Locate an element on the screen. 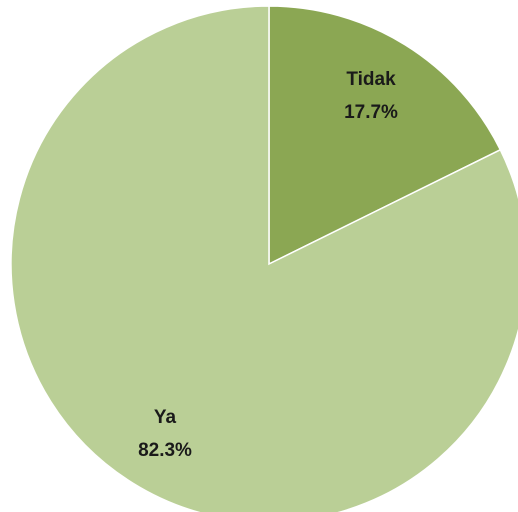 The image size is (518, 512). slice-label-tidak-name: Tidak is located at coordinates (371, 79).